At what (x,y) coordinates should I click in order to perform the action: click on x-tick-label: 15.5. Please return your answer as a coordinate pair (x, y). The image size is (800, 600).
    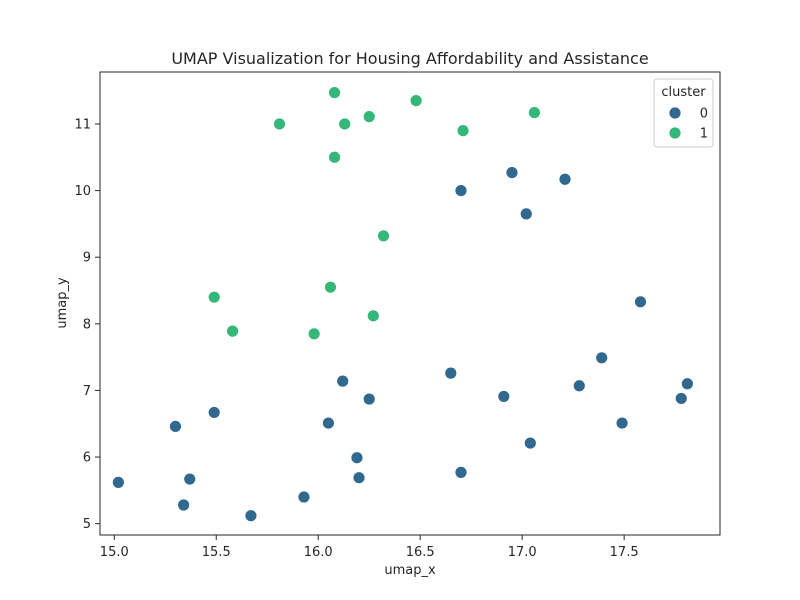
    Looking at the image, I should click on (216, 552).